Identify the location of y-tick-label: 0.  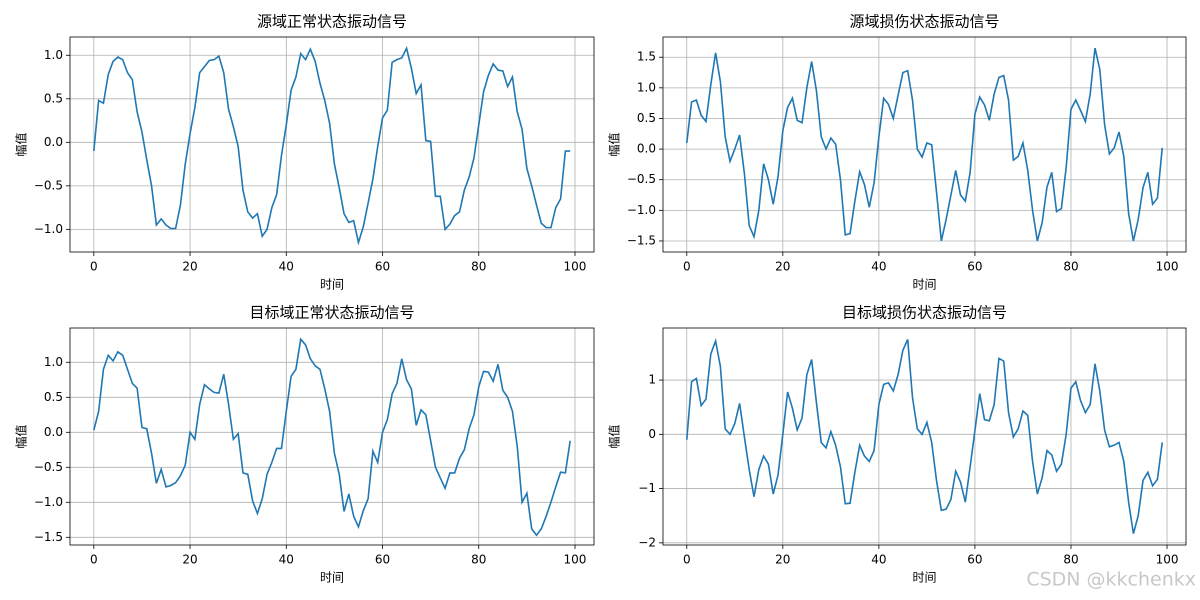
(652, 434).